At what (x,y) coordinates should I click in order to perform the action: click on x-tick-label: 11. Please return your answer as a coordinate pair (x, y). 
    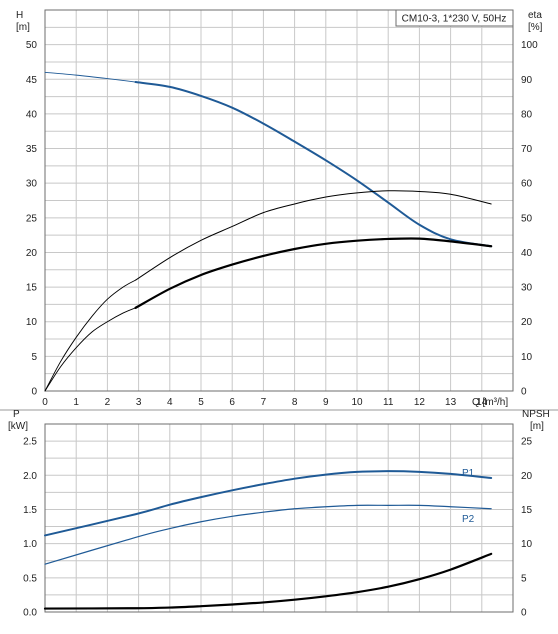
    Looking at the image, I should click on (388, 402).